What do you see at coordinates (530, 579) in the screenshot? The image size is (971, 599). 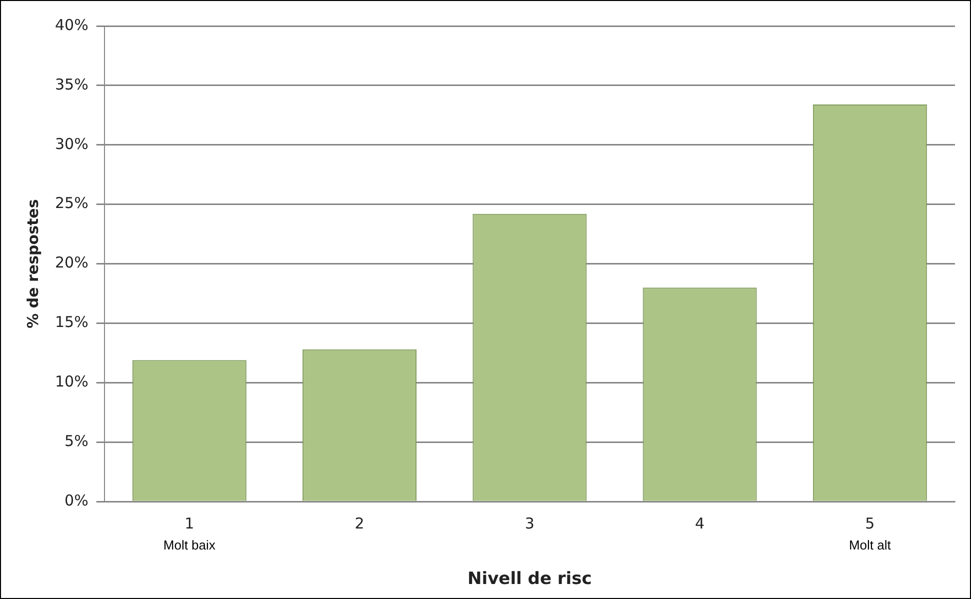 I see `x-axis-title: Nivell de risc` at bounding box center [530, 579].